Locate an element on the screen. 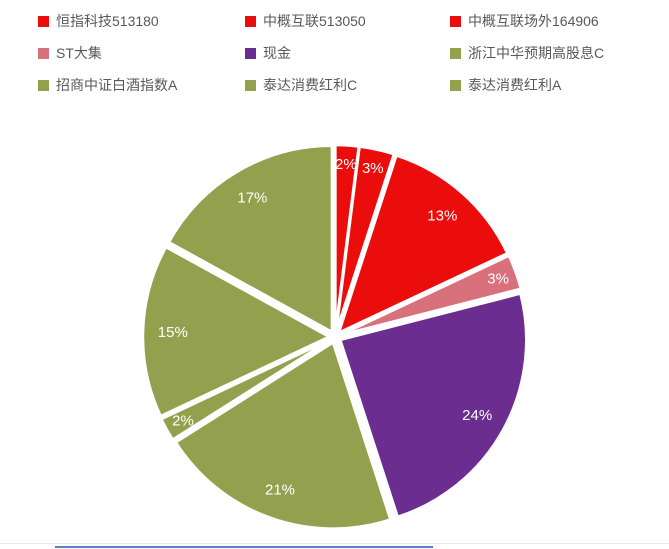 The height and width of the screenshot is (549, 669). legend-label: 现金 is located at coordinates (277, 53).